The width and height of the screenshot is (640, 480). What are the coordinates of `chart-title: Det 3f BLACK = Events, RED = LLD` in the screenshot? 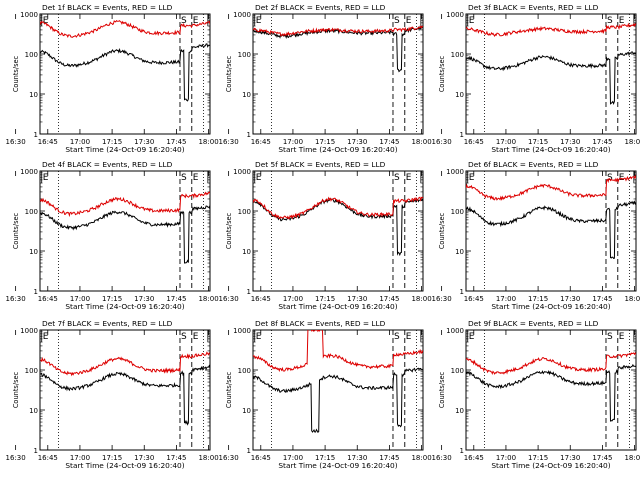 It's located at (533, 7).